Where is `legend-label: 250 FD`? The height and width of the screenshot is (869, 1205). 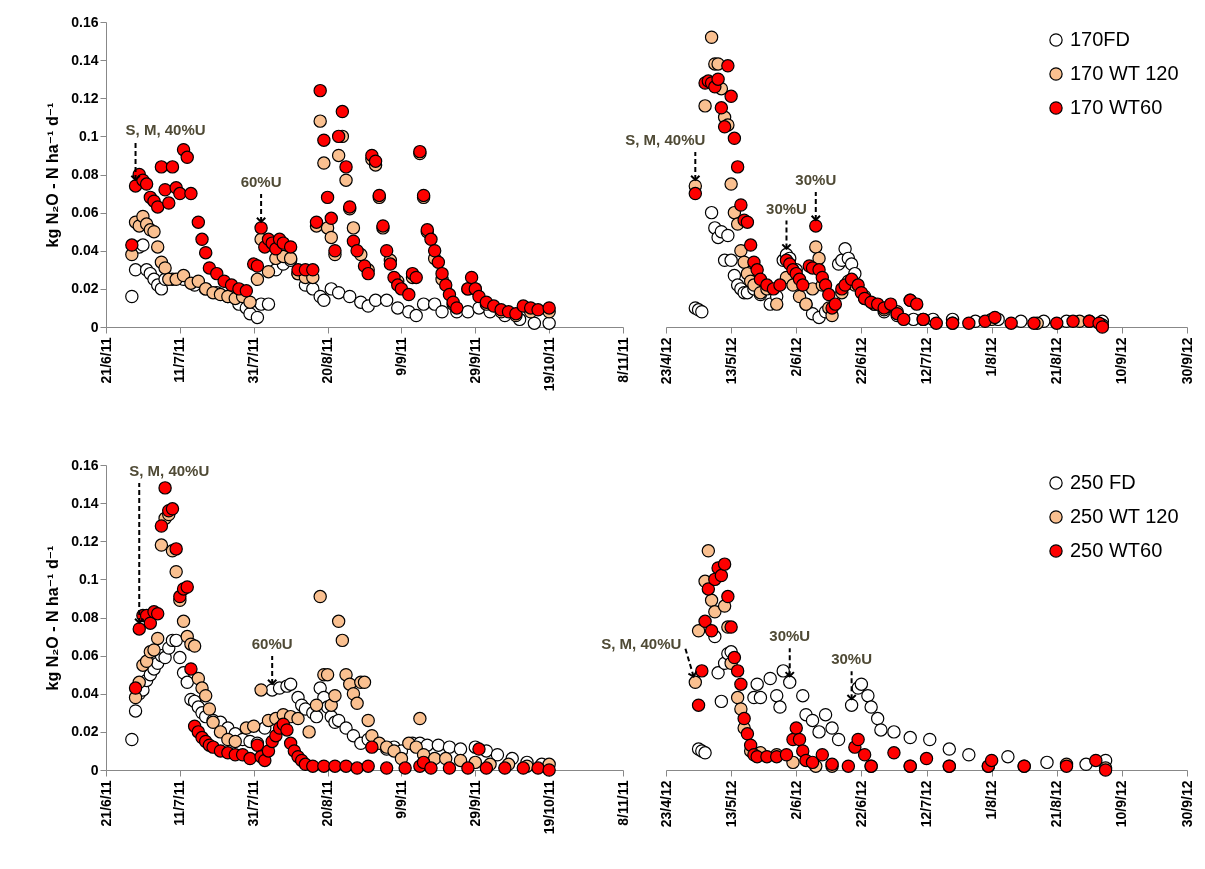
legend-label: 250 FD is located at coordinates (1103, 482).